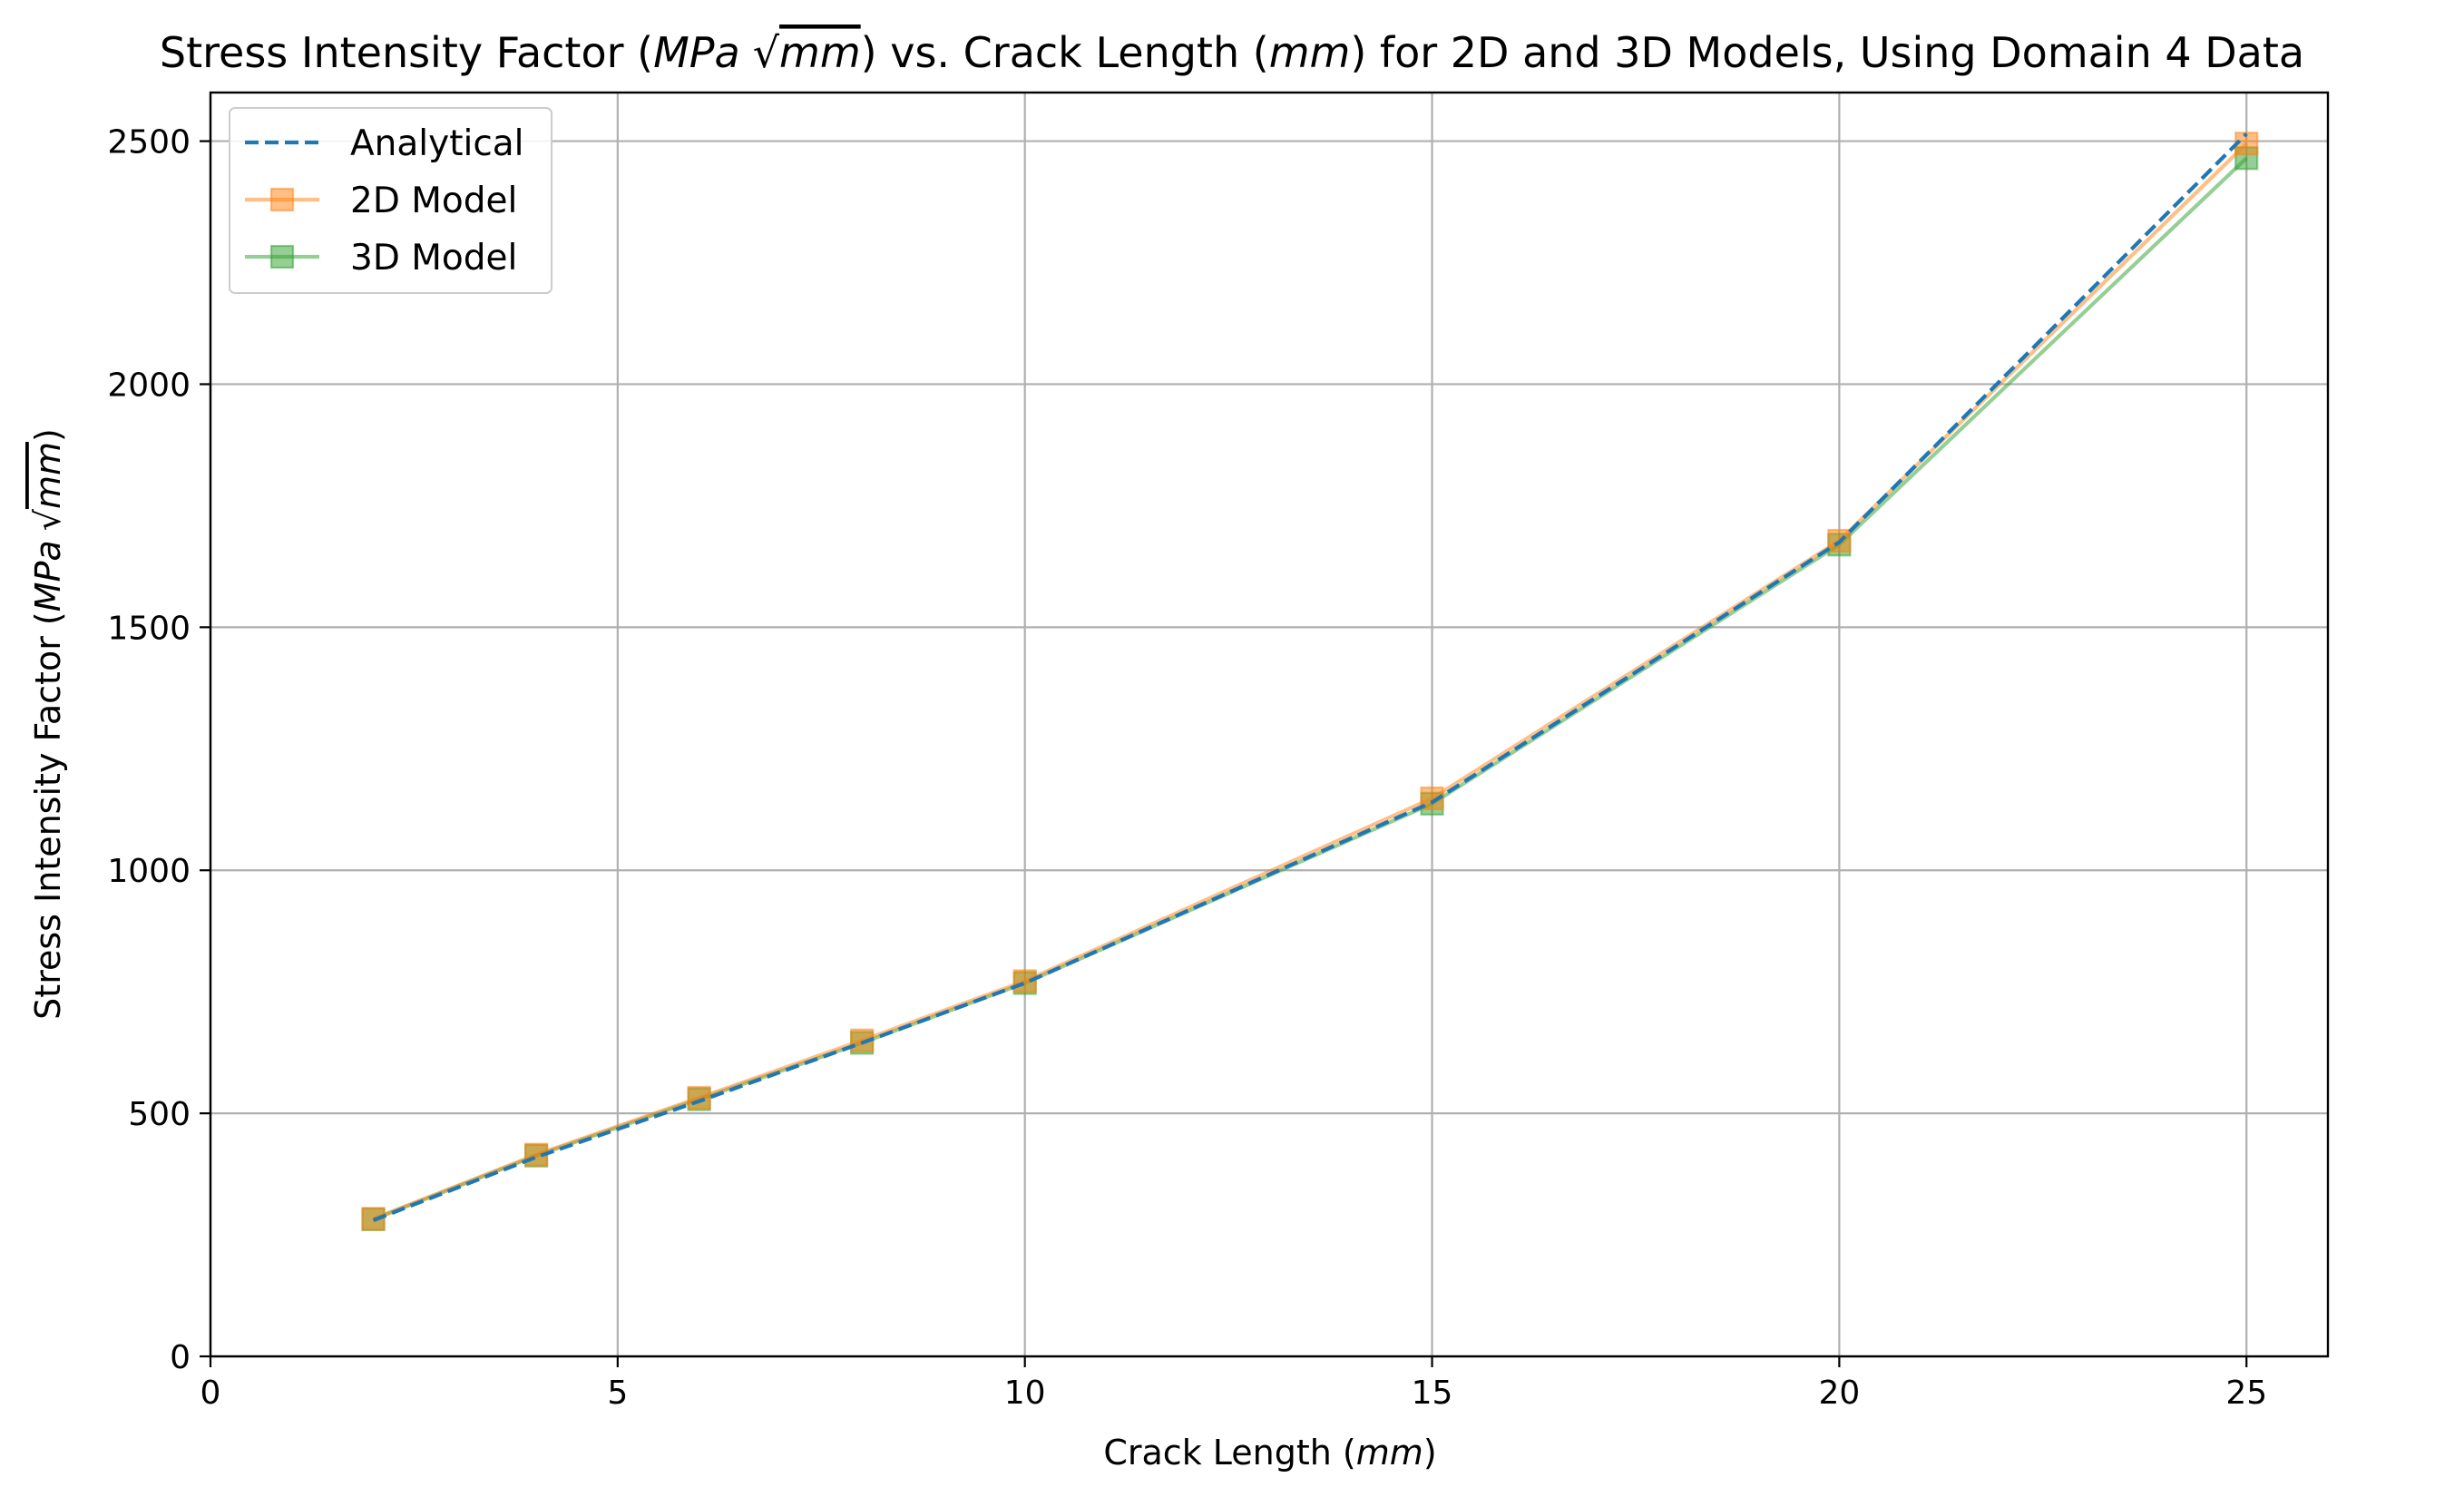 The height and width of the screenshot is (1497, 2464). Describe the element at coordinates (282, 199) in the screenshot. I see `legend-marker-2d-model` at that location.